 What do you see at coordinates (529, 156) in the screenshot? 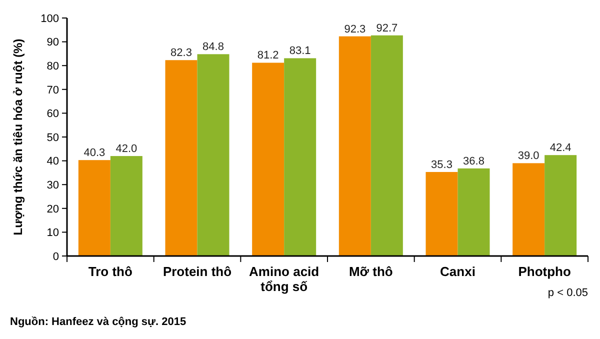
I see `text: 39.0` at bounding box center [529, 156].